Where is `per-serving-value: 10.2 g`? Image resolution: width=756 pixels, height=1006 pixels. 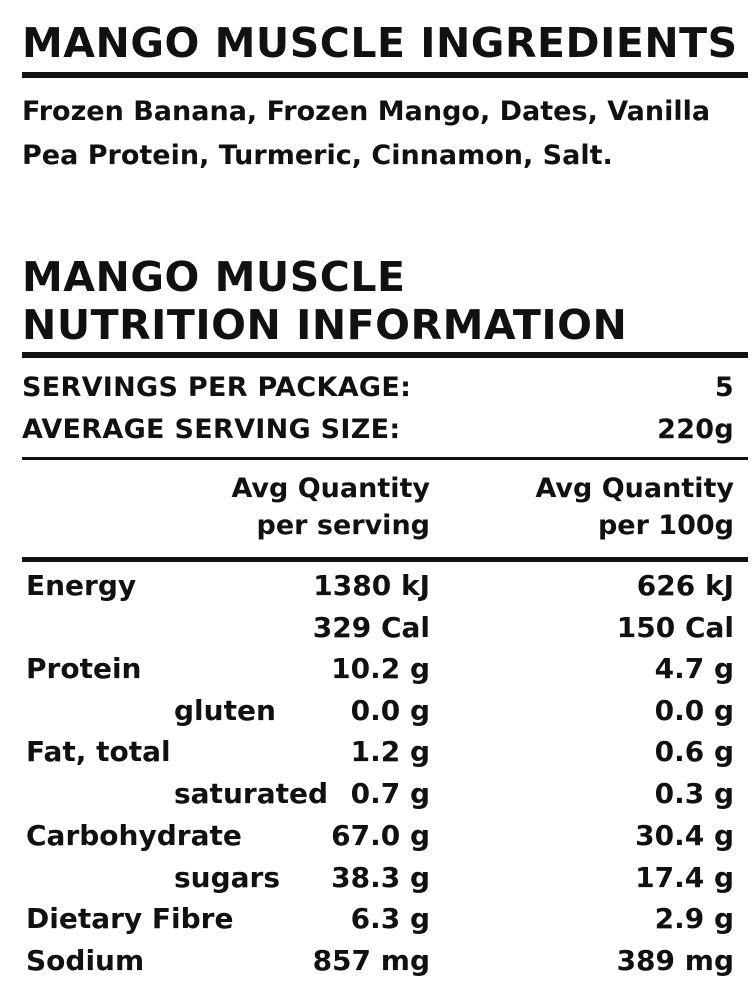 per-serving-value: 10.2 g is located at coordinates (380, 668).